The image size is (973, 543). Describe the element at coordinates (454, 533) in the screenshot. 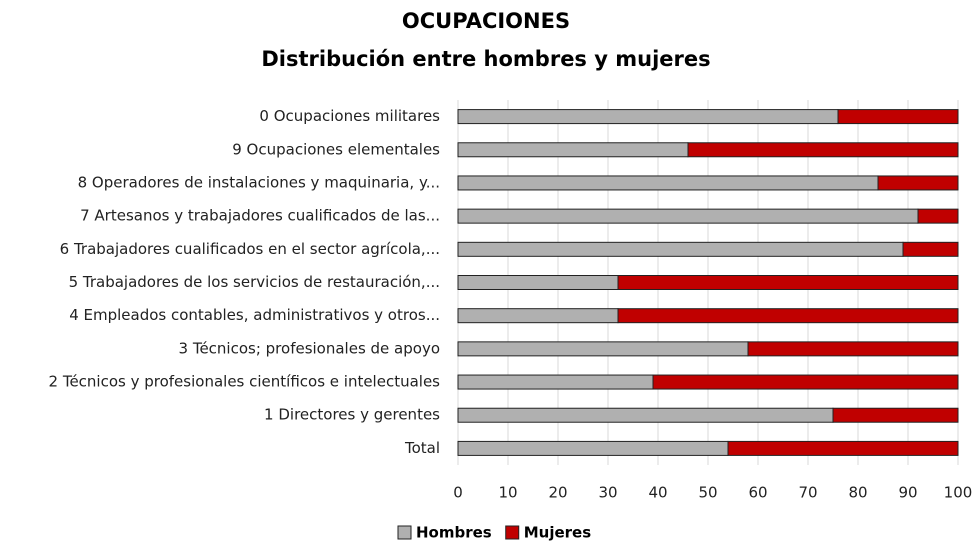

I see `legend-label: Hombres` at that location.